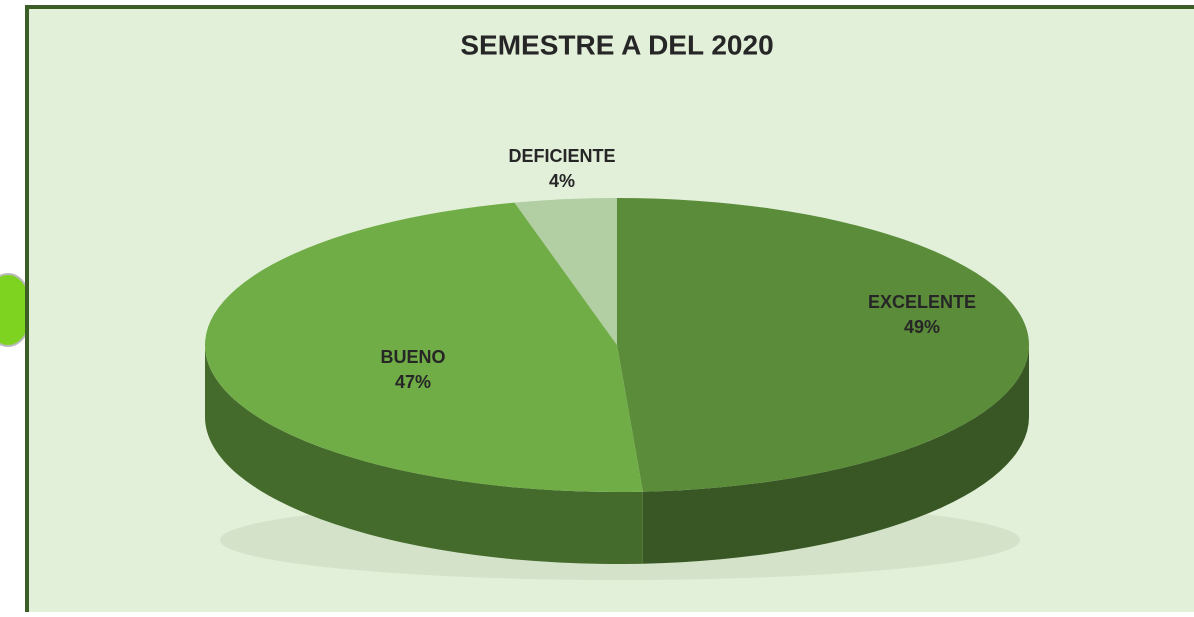 This screenshot has height=617, width=1194. What do you see at coordinates (616, 44) in the screenshot?
I see `chart-title: SEMESTRE A DEL 2020` at bounding box center [616, 44].